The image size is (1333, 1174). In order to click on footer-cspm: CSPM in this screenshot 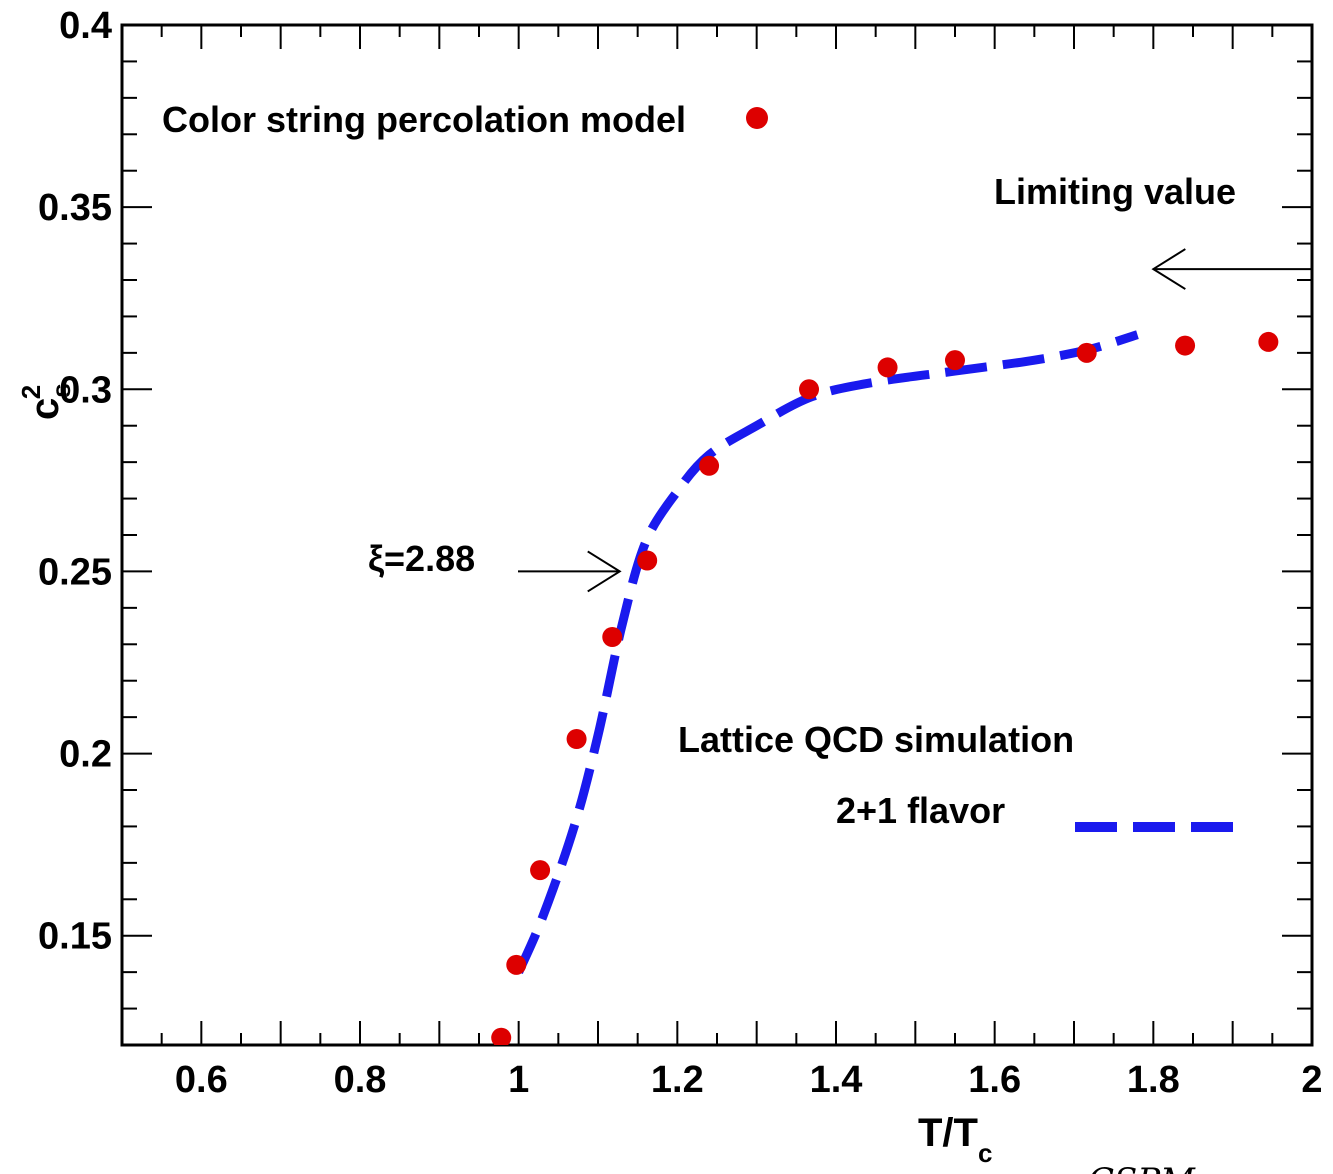, I will do `click(1142, 1167)`.